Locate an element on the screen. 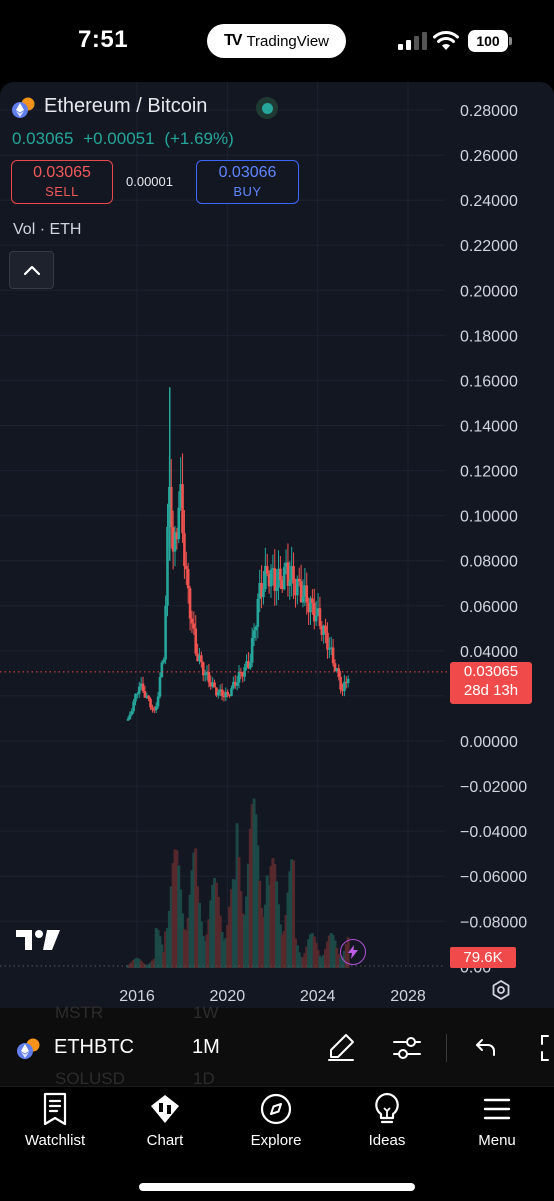  x-axis-tick-label: 2028 is located at coordinates (408, 996).